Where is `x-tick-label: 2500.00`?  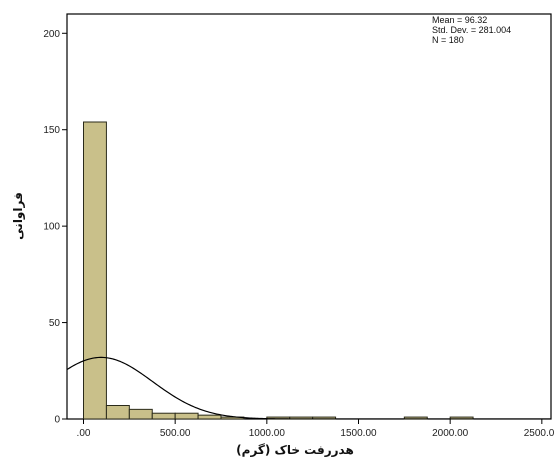 x-tick-label: 2500.00 is located at coordinates (539, 433).